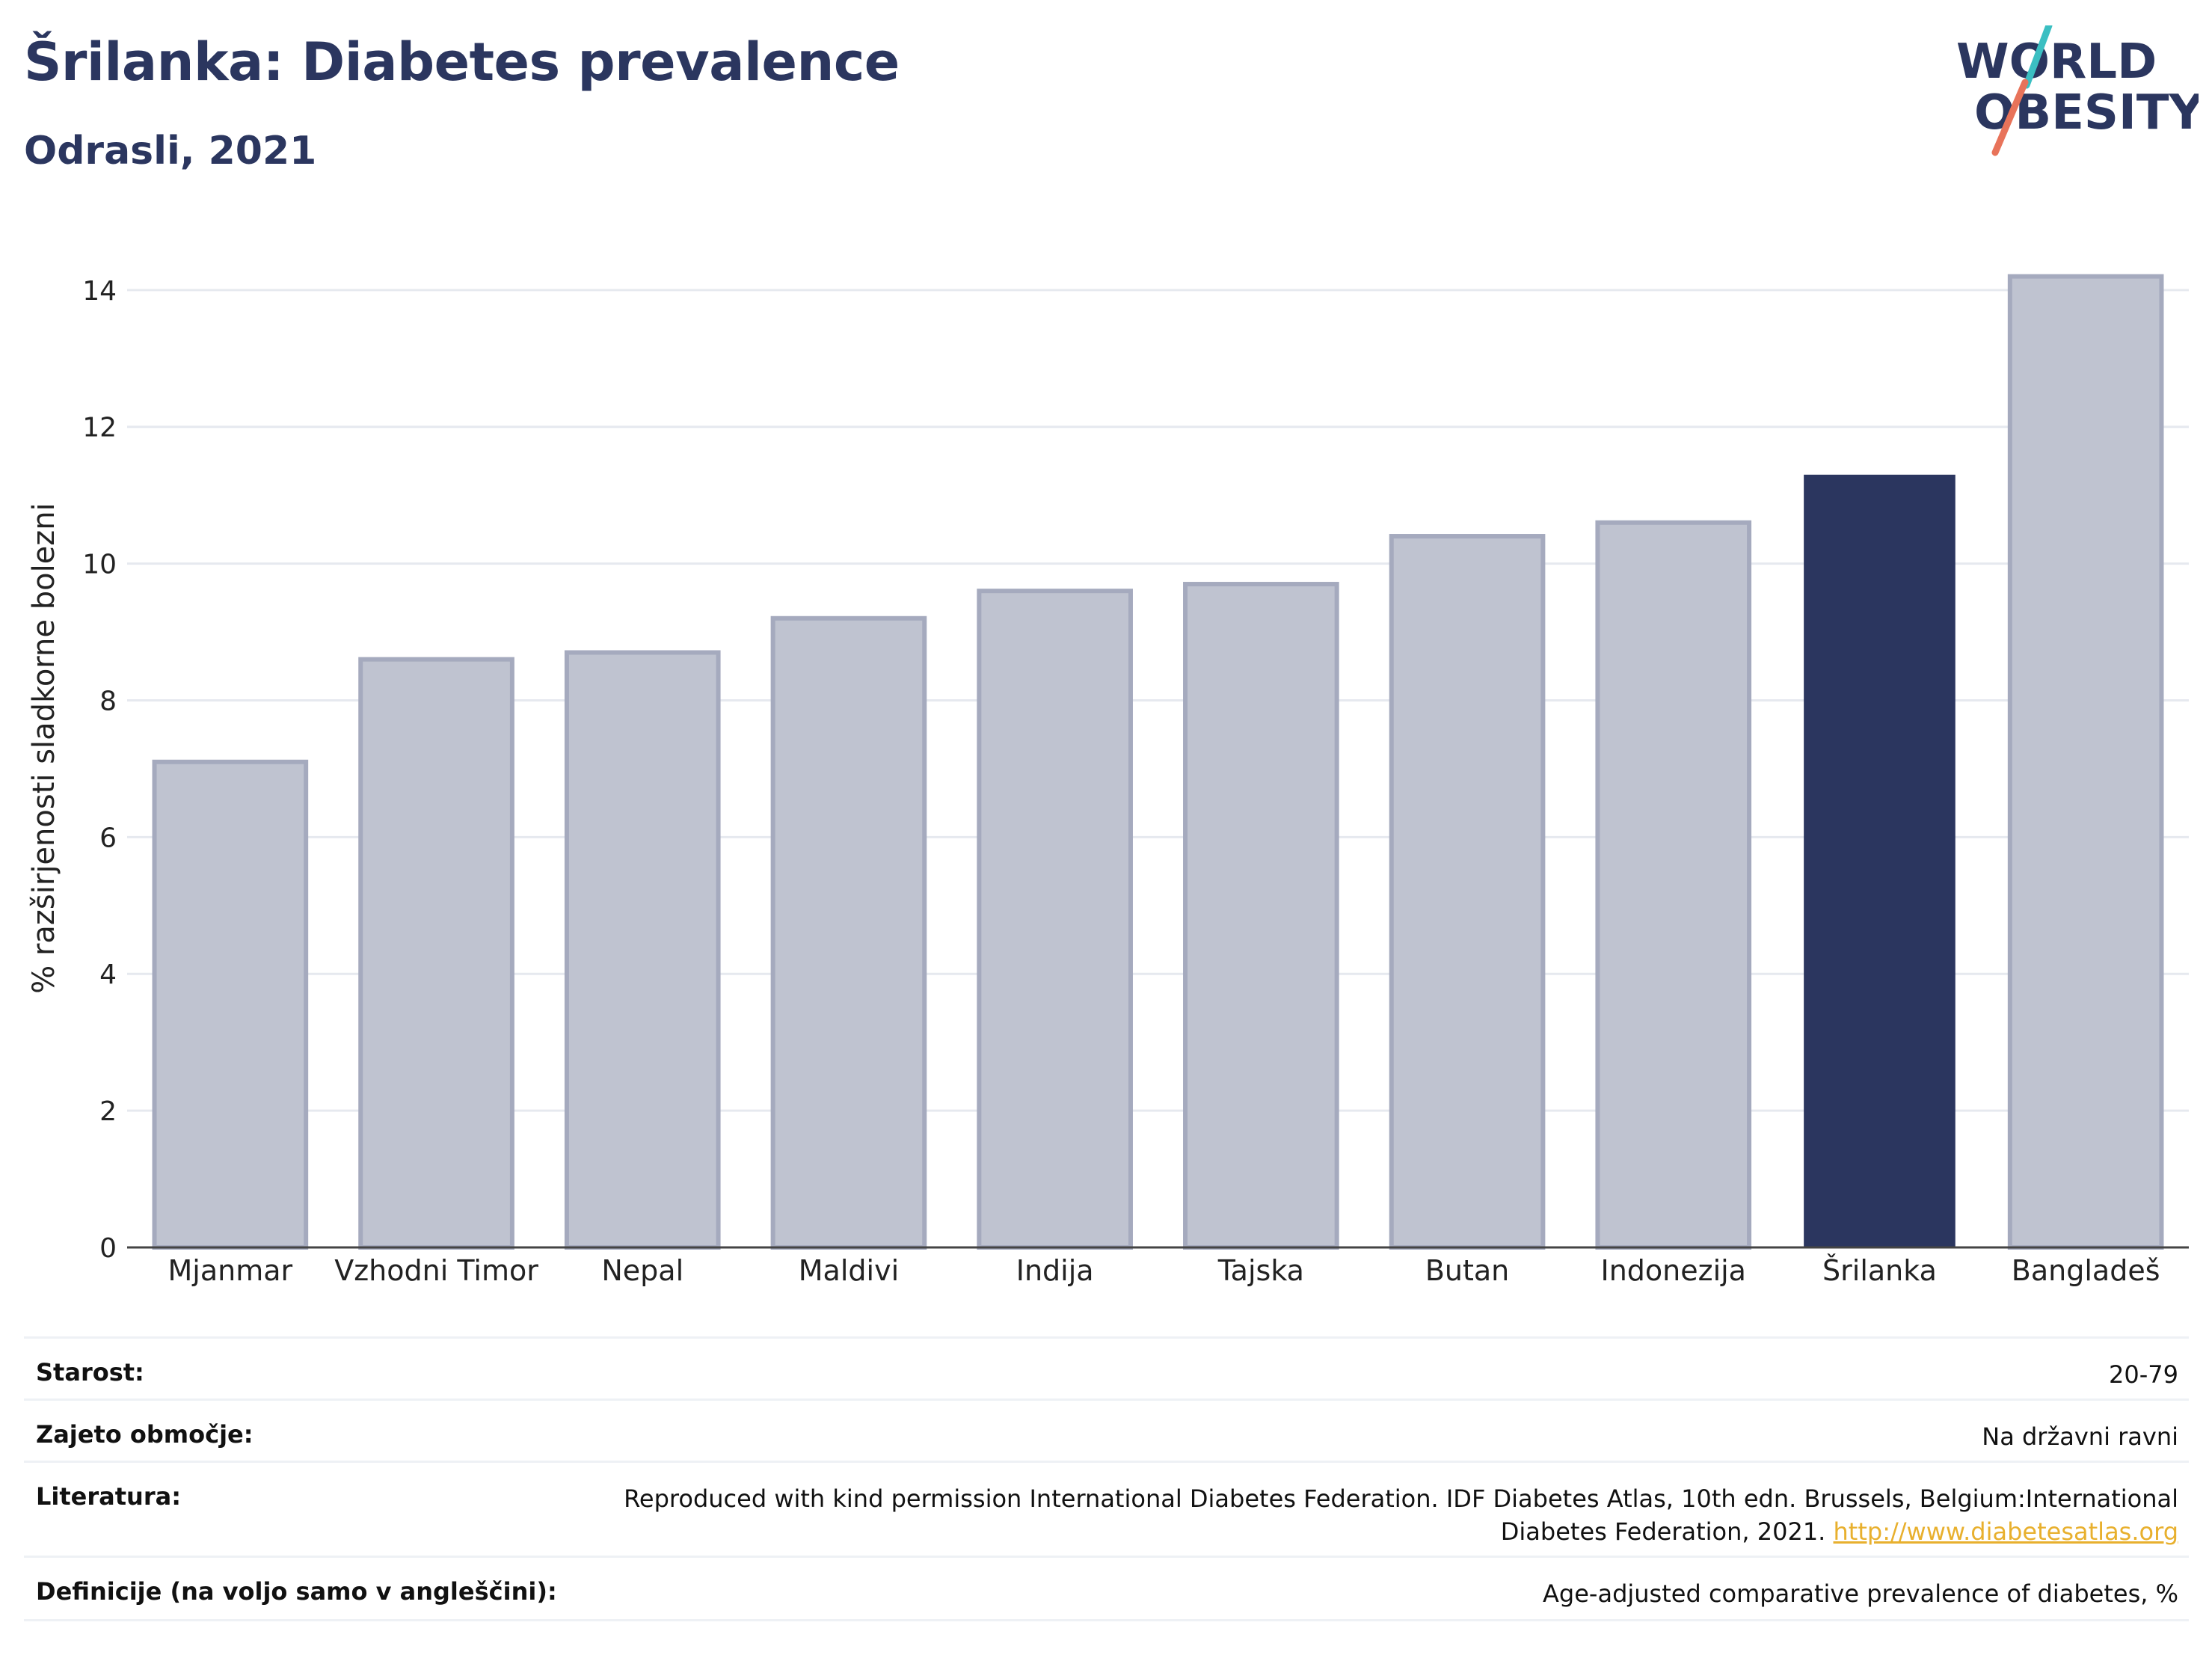  What do you see at coordinates (230, 1270) in the screenshot?
I see `x-tick-label: Mjanmar` at bounding box center [230, 1270].